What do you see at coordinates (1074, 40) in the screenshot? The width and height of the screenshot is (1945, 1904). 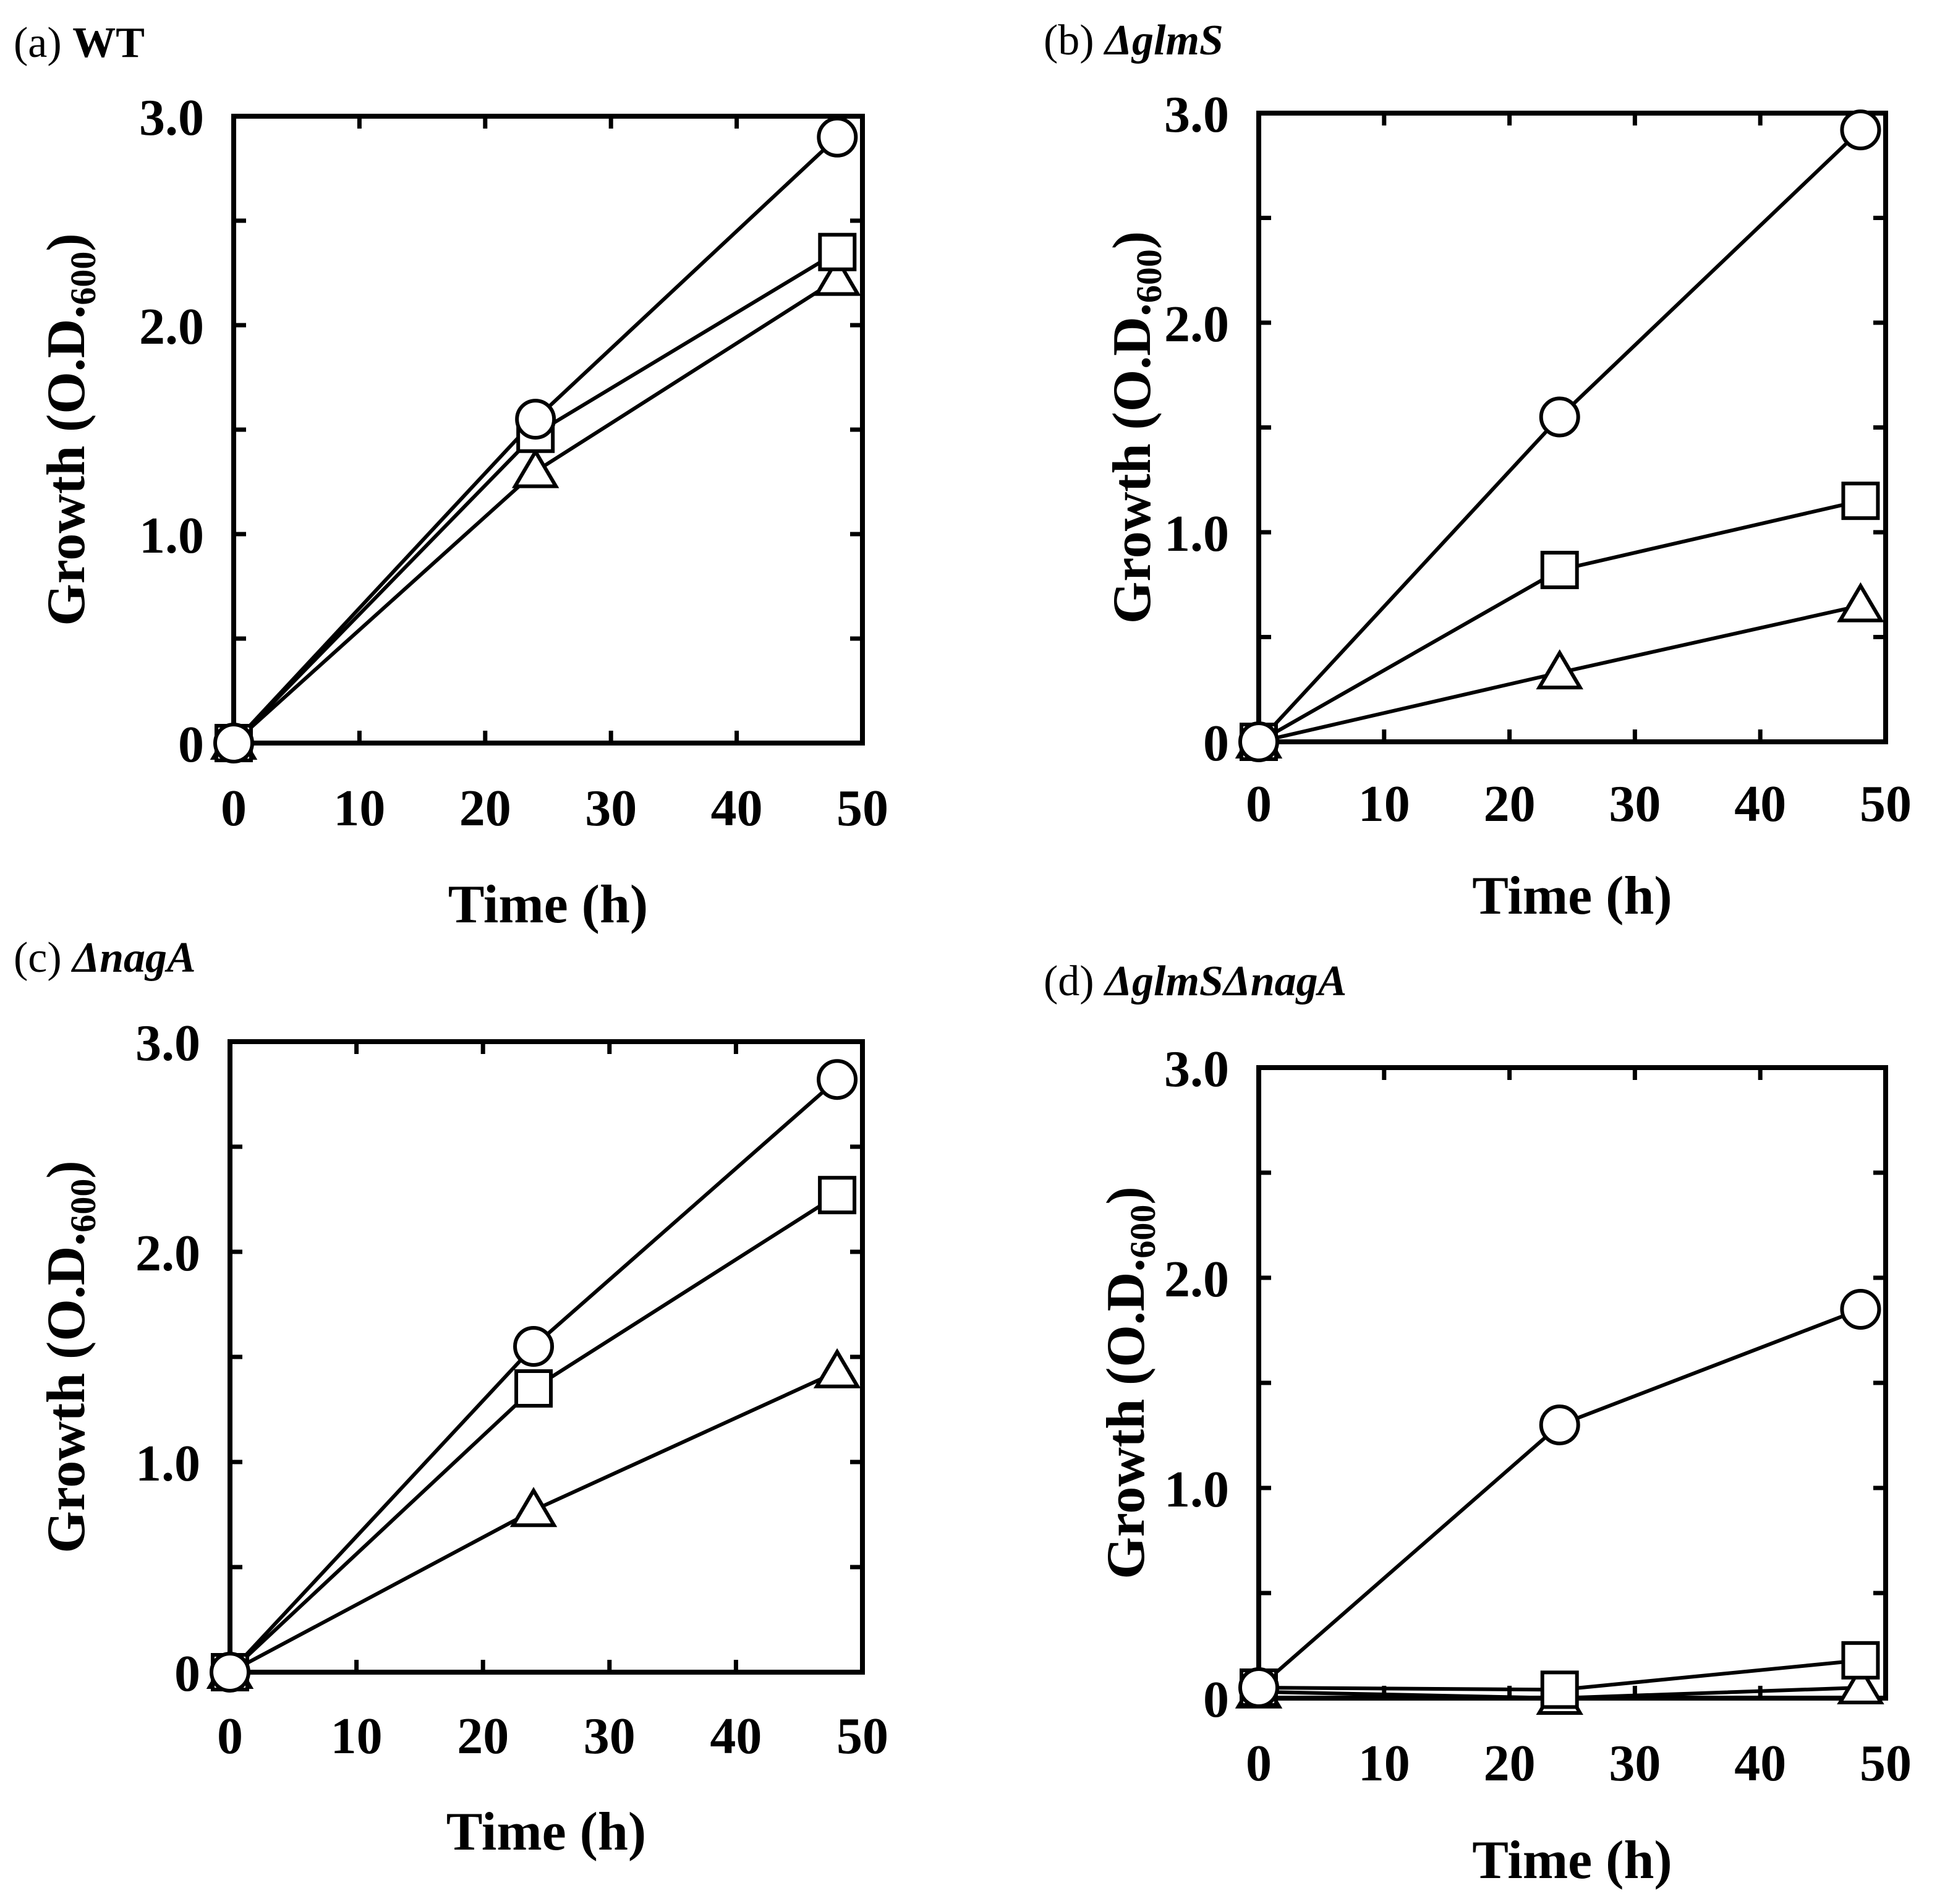 I see `panel-label-prefix: (b)` at bounding box center [1074, 40].